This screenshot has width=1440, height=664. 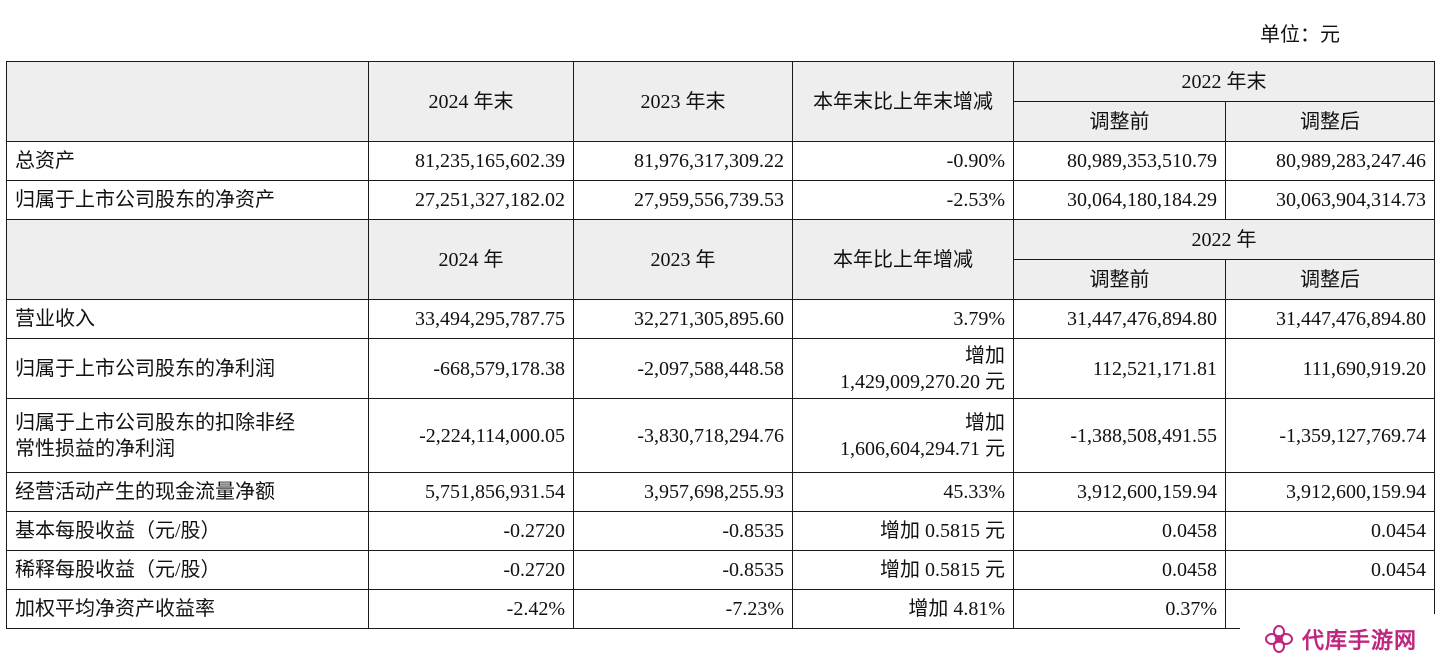 What do you see at coordinates (187, 200) in the screenshot?
I see `row-label: 归属于上市公司股东的净资产` at bounding box center [187, 200].